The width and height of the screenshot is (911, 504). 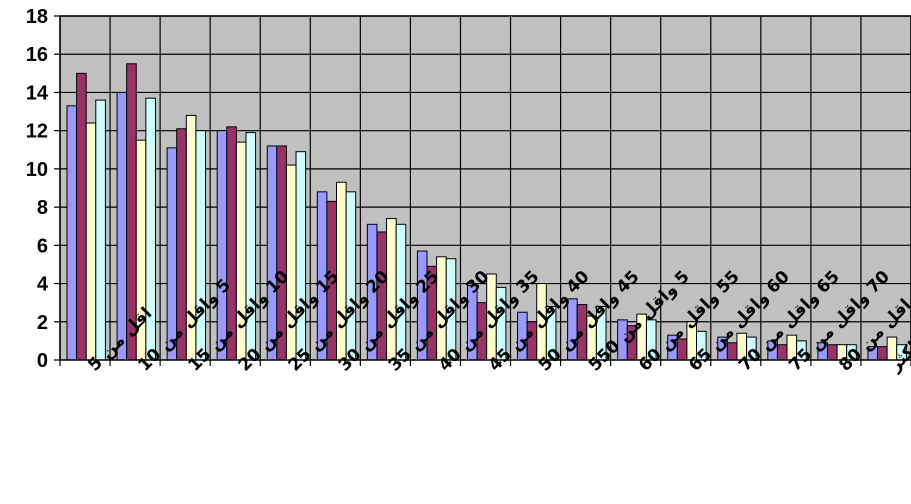 I want to click on y-tick-label: 10, so click(x=37, y=170).